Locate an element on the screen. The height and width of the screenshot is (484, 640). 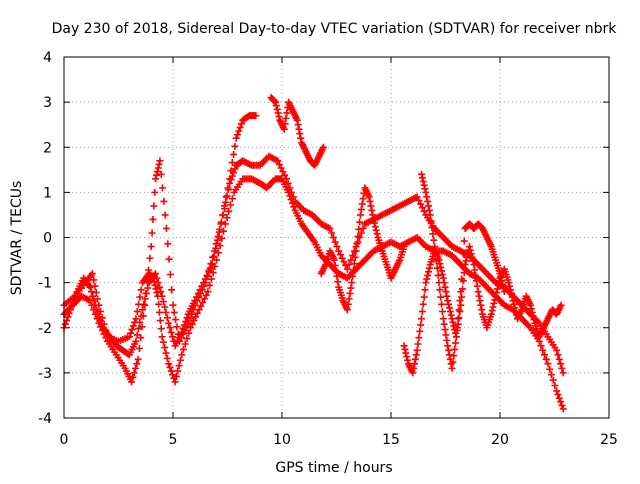
series-track-f is located at coordinates (482, 310).